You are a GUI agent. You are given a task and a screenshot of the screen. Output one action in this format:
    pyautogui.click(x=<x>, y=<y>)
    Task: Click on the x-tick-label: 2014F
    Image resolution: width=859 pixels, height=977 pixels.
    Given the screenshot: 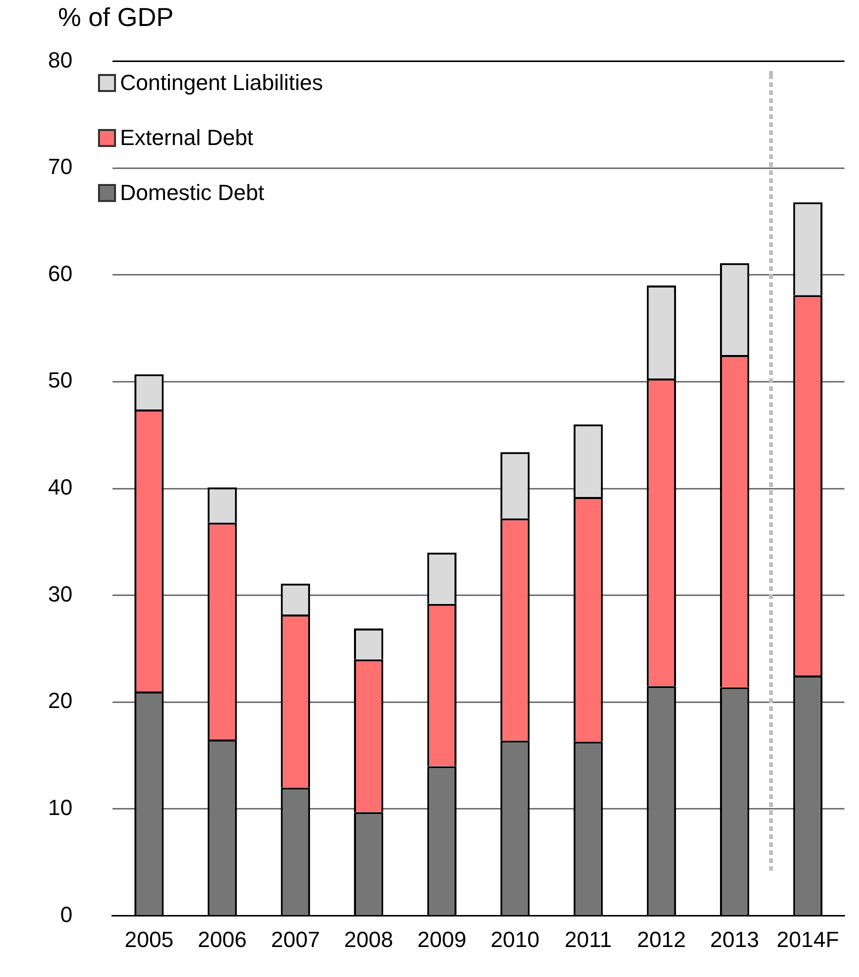 What is the action you would take?
    pyautogui.click(x=808, y=939)
    